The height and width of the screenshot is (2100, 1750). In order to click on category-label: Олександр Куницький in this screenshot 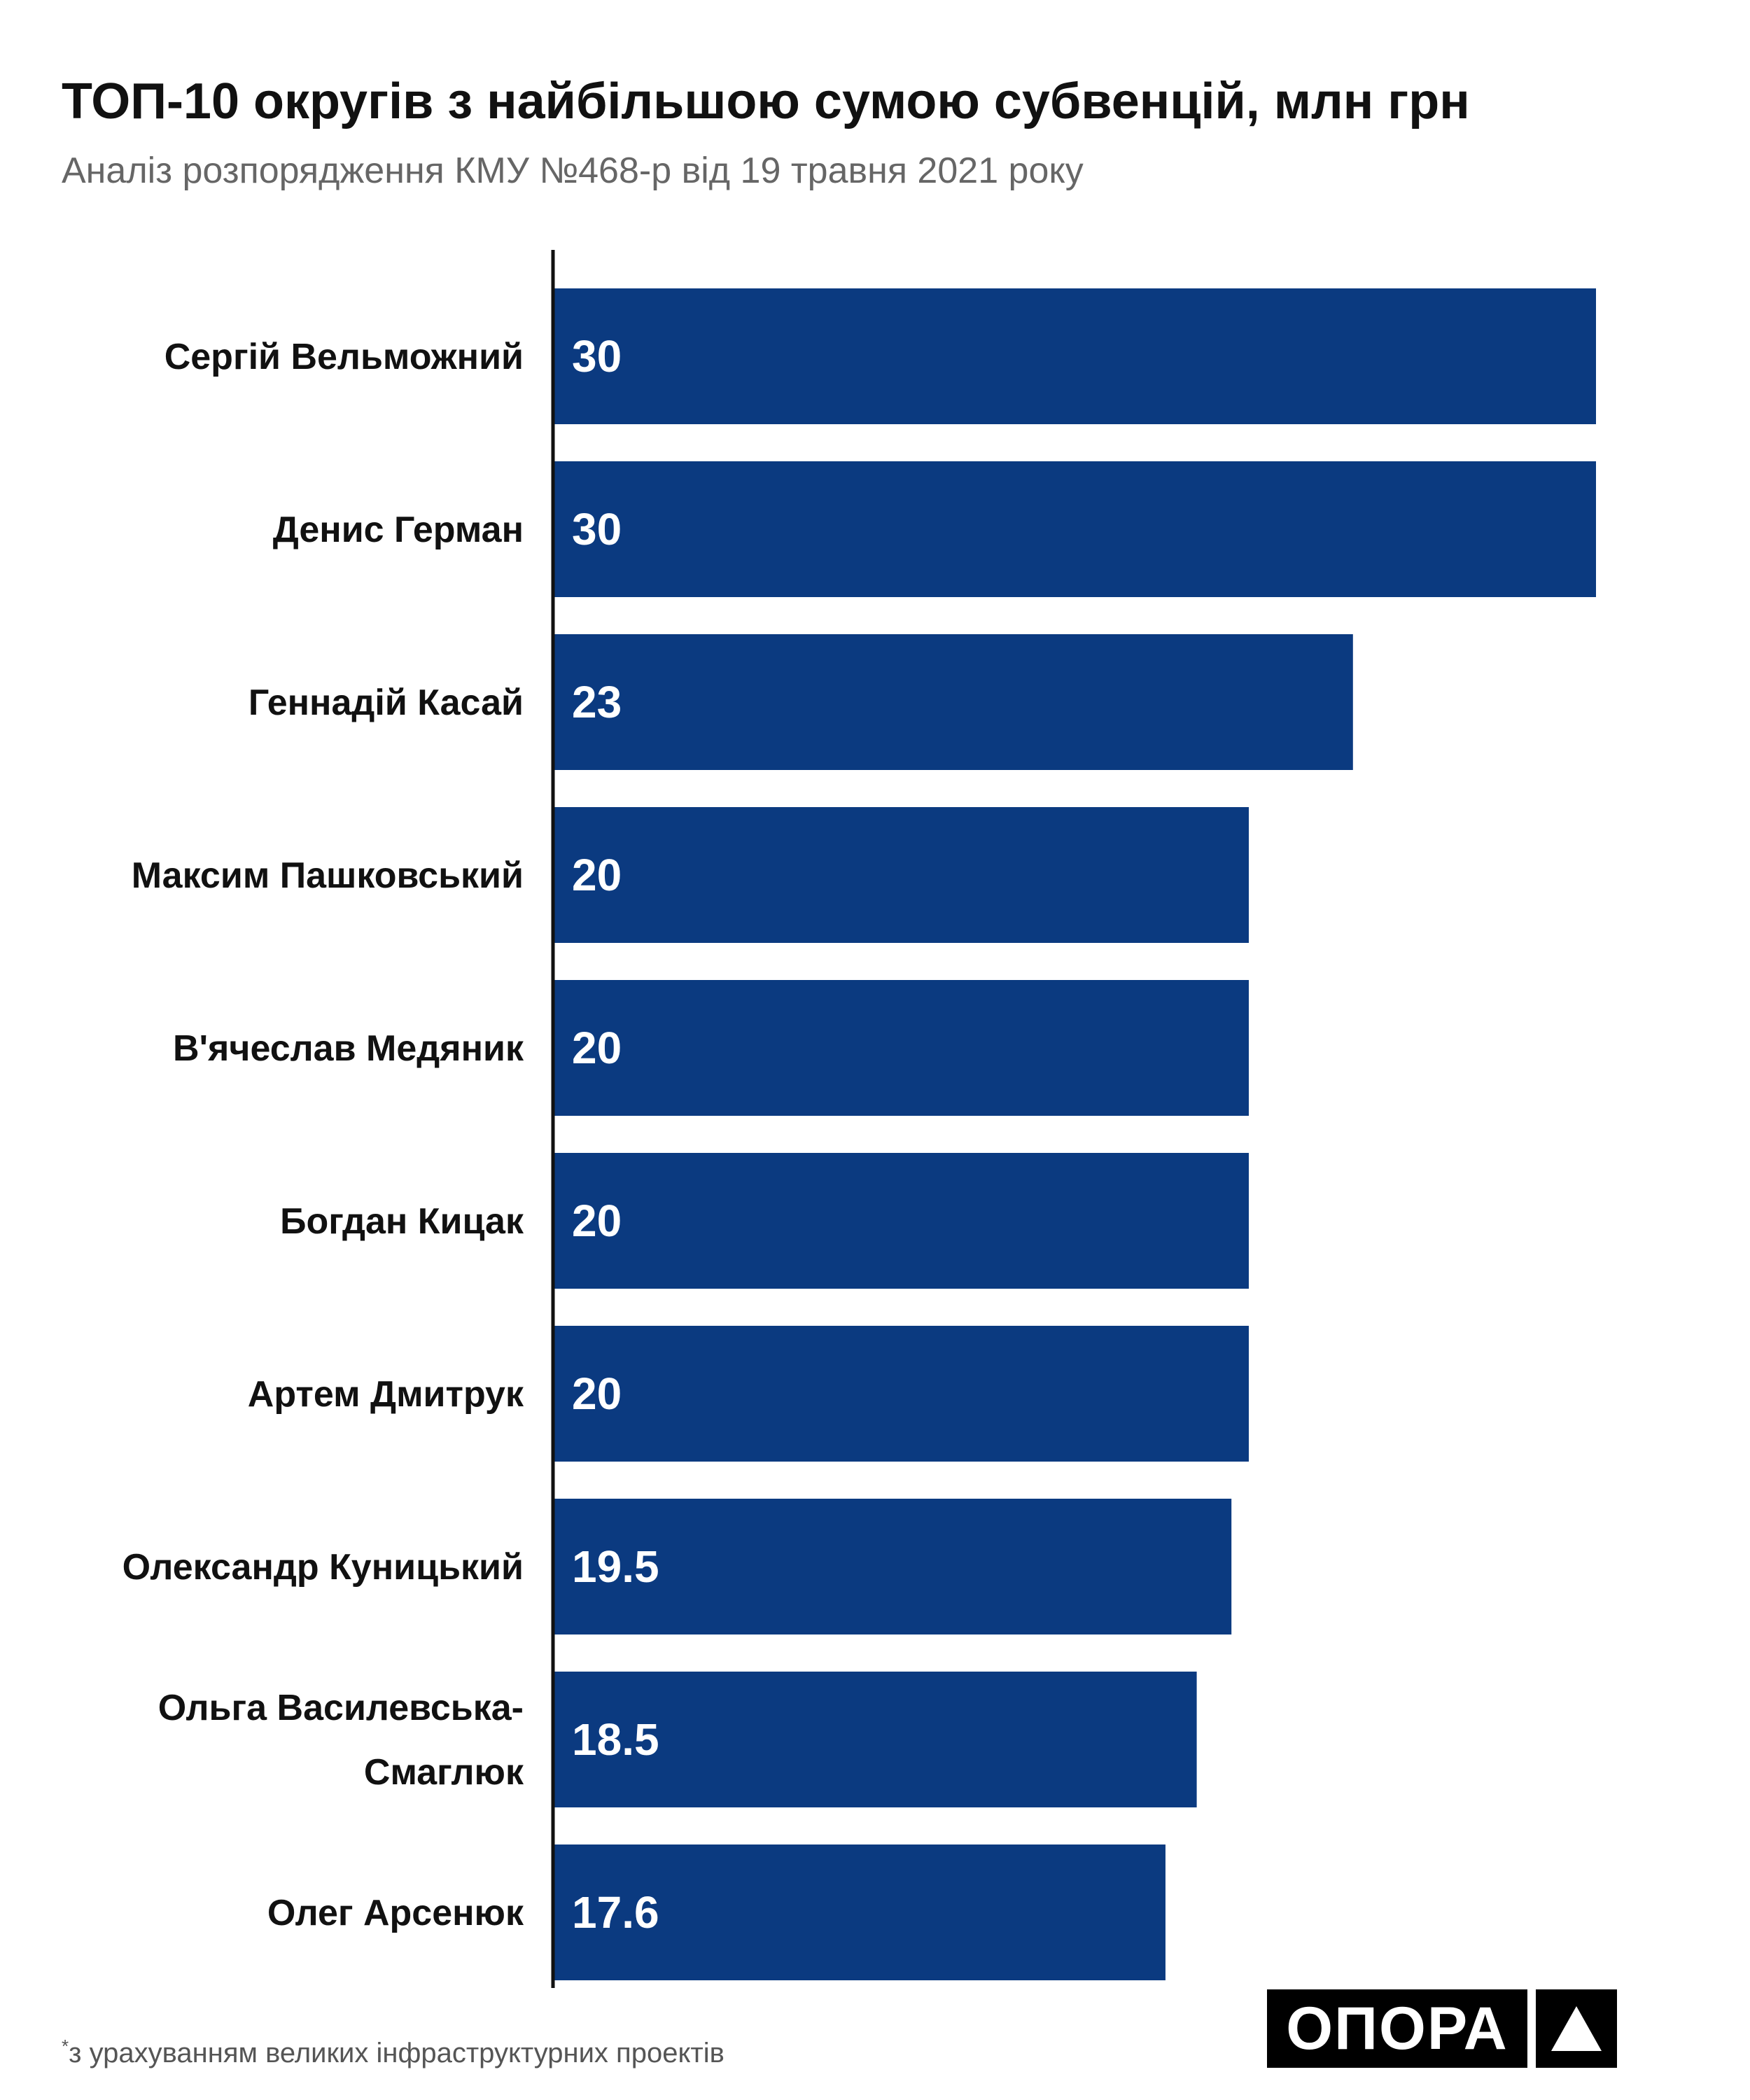, I will do `click(323, 1567)`.